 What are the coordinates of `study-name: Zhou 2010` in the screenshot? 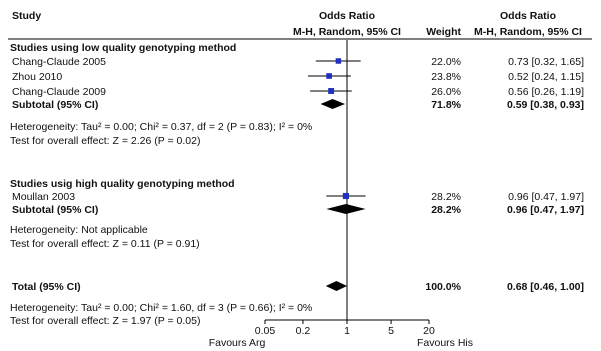 It's located at (37, 77).